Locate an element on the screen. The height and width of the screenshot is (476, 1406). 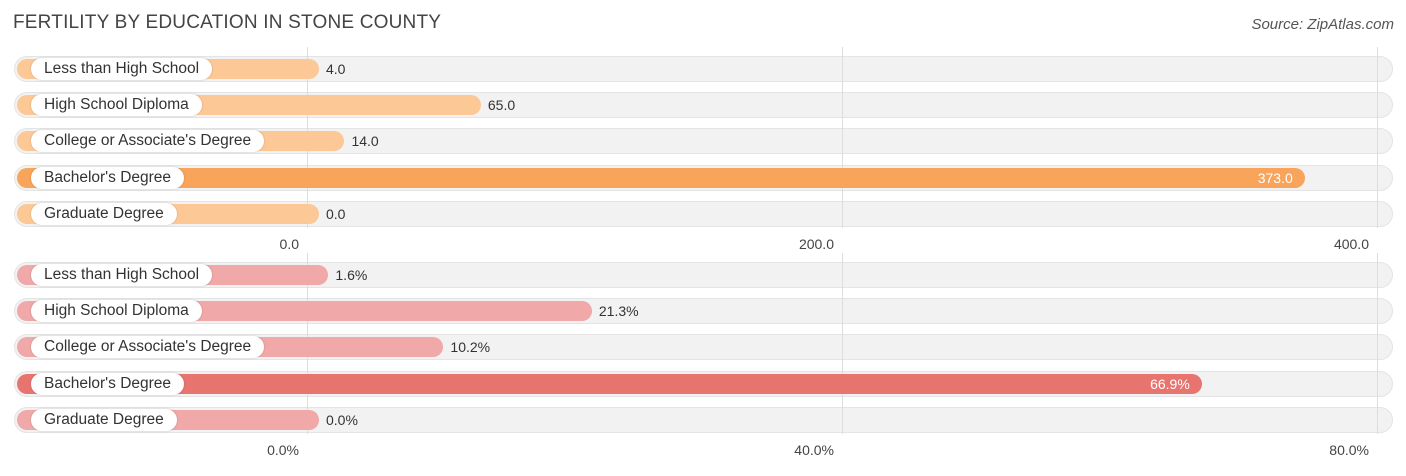
axis-tick-label: 400.0 is located at coordinates (1351, 243).